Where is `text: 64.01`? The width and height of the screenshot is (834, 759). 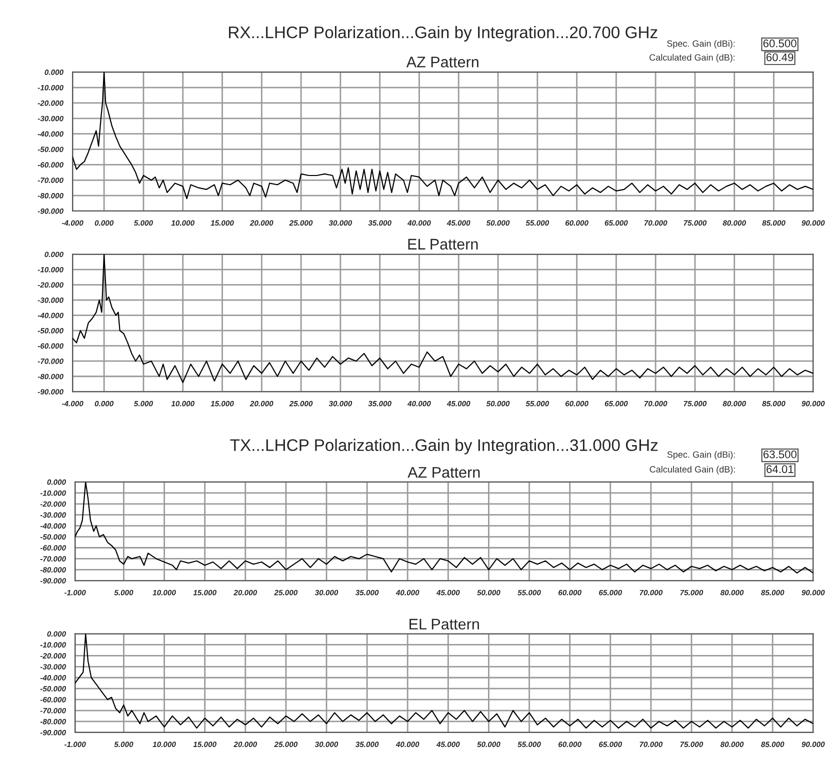
text: 64.01 is located at coordinates (780, 469).